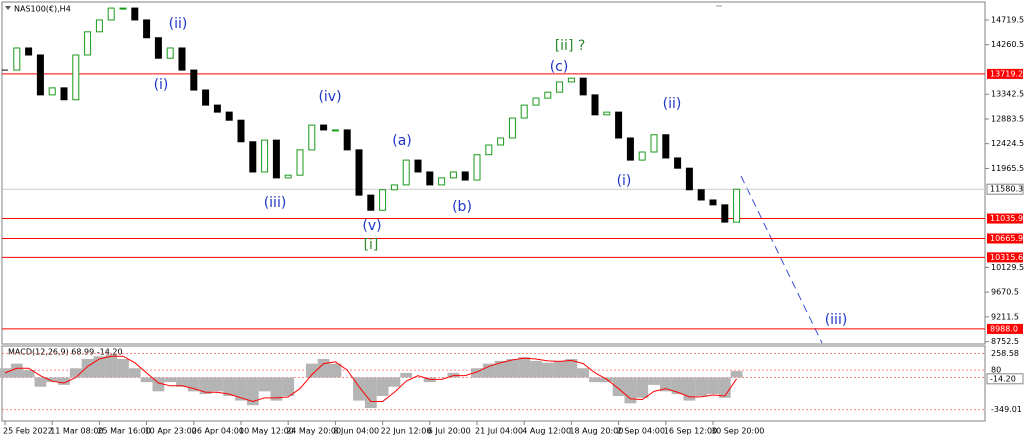  What do you see at coordinates (266, 431) in the screenshot?
I see `x-tick-label: 10 May 12:00` at bounding box center [266, 431].